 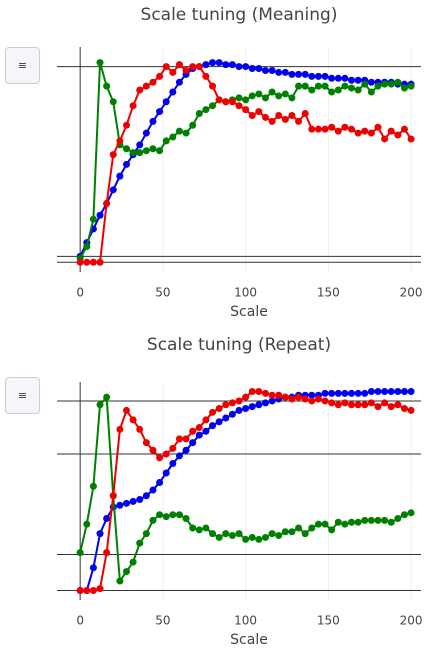 What do you see at coordinates (239, 15) in the screenshot?
I see `chart-title: Scale tuning (Meaning)` at bounding box center [239, 15].